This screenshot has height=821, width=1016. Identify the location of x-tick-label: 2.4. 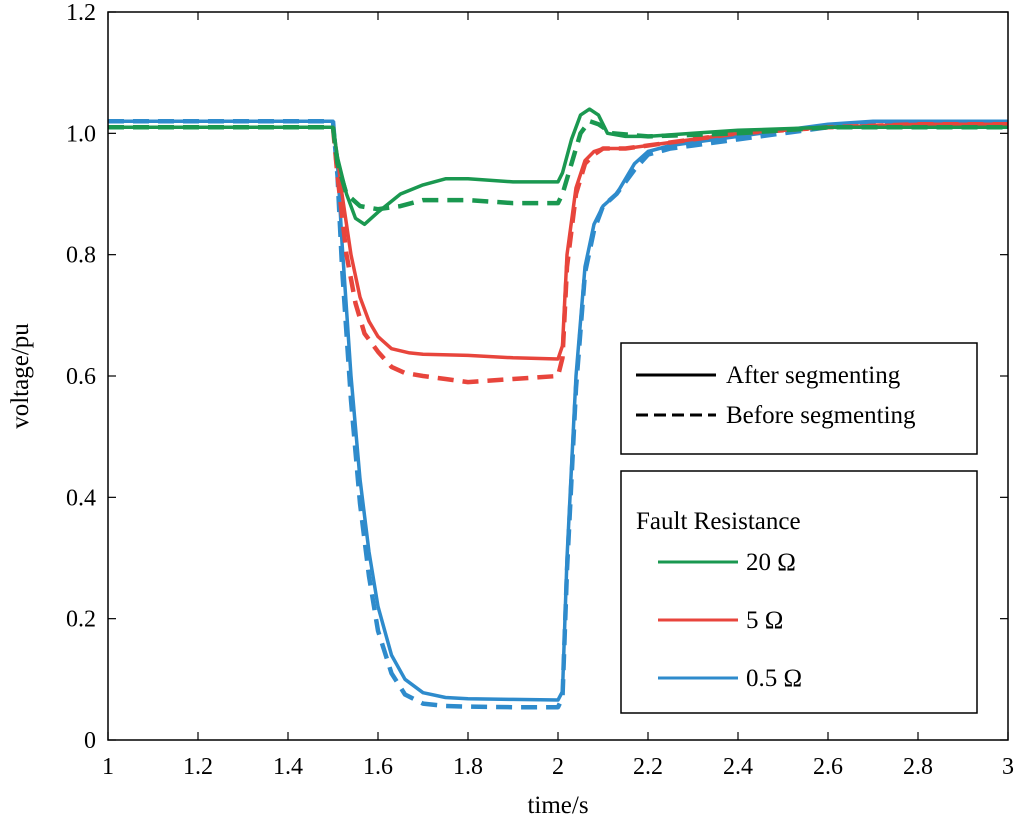
(738, 767).